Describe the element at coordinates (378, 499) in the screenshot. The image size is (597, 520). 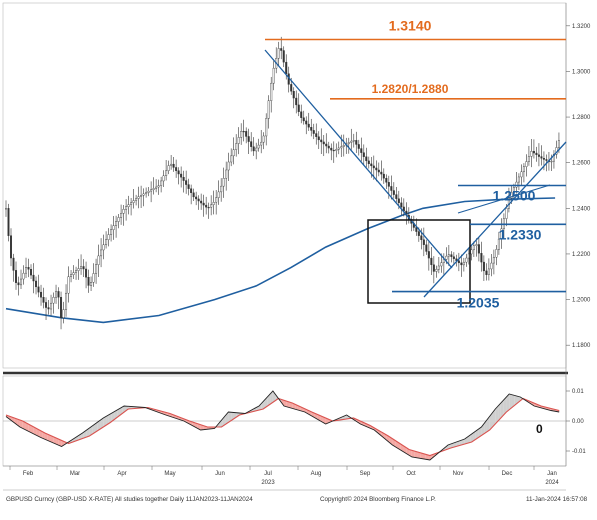
I see `footer-copyright: Copyright© 2024 Bloomberg Finance L.P.` at that location.